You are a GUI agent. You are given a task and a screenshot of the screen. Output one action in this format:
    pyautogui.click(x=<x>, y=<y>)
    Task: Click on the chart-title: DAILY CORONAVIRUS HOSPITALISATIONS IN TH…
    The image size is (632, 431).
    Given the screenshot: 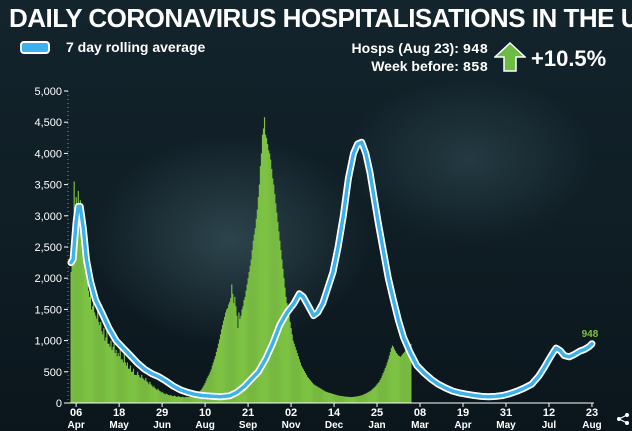 What is the action you would take?
    pyautogui.click(x=320, y=18)
    